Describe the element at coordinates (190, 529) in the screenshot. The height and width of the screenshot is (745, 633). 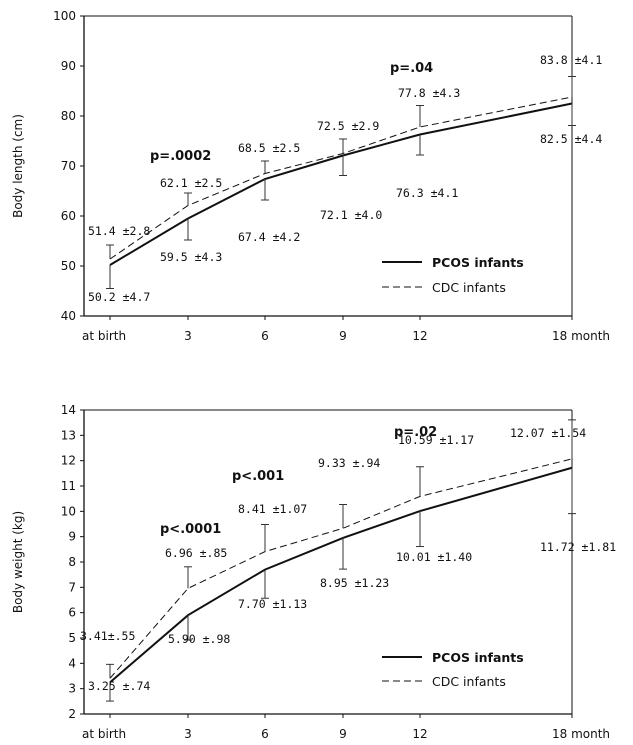
I see `p-value-annotation: p<.0001` at that location.